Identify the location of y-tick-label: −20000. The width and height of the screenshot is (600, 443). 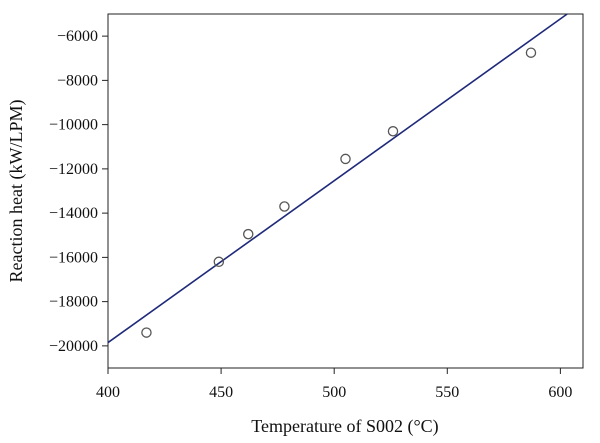
(73, 346).